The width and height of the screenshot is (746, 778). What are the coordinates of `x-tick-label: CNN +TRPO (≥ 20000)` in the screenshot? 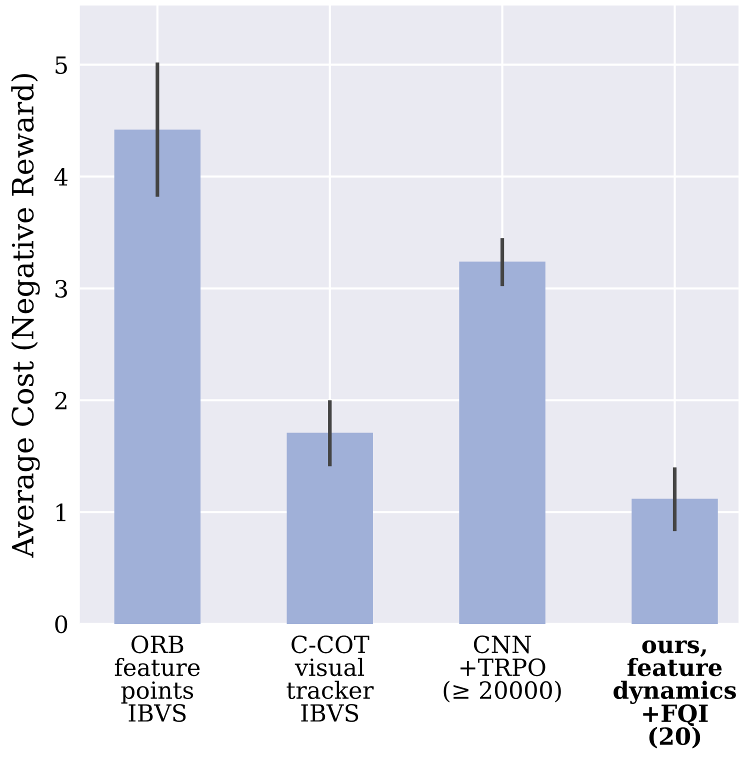 It's located at (502, 668).